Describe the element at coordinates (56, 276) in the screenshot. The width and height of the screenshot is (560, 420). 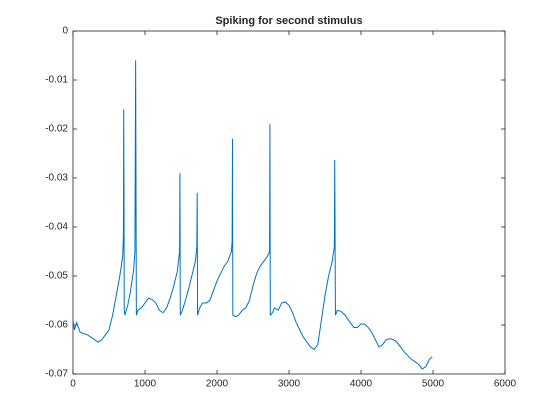
I see `y-tick-label: -0.05` at that location.